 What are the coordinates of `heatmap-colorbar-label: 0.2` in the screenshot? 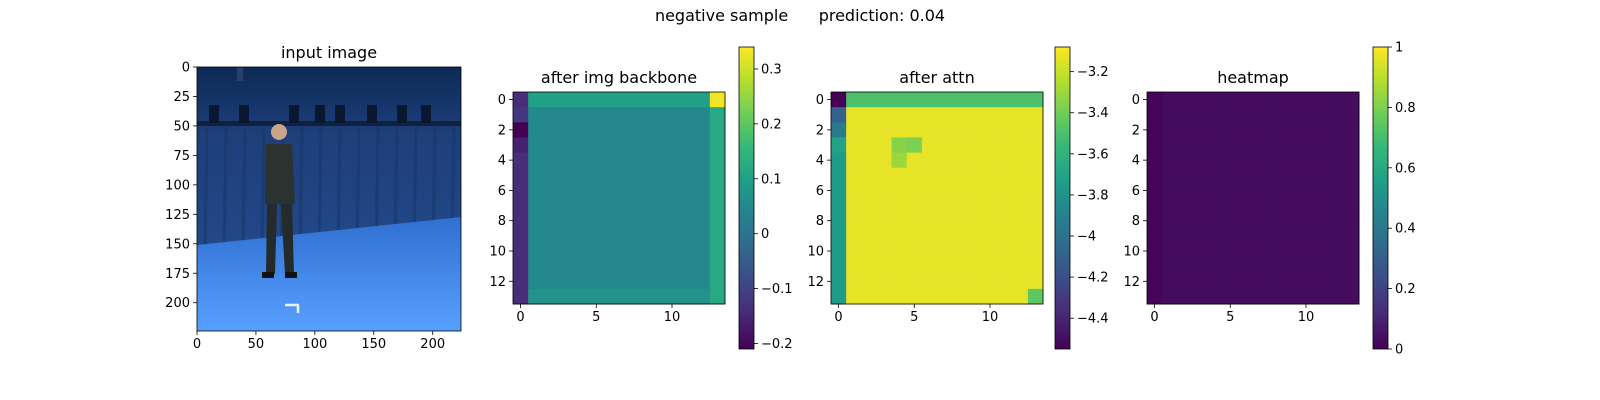 It's located at (1405, 289).